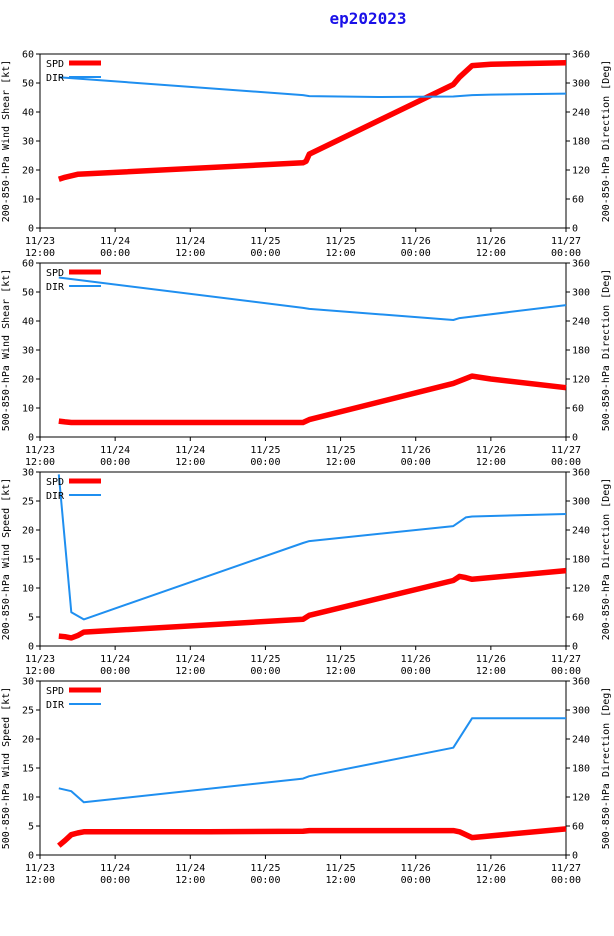  What do you see at coordinates (606, 350) in the screenshot?
I see `y2-axis-label: 500-850-hPa Direction [Deg]` at bounding box center [606, 350].